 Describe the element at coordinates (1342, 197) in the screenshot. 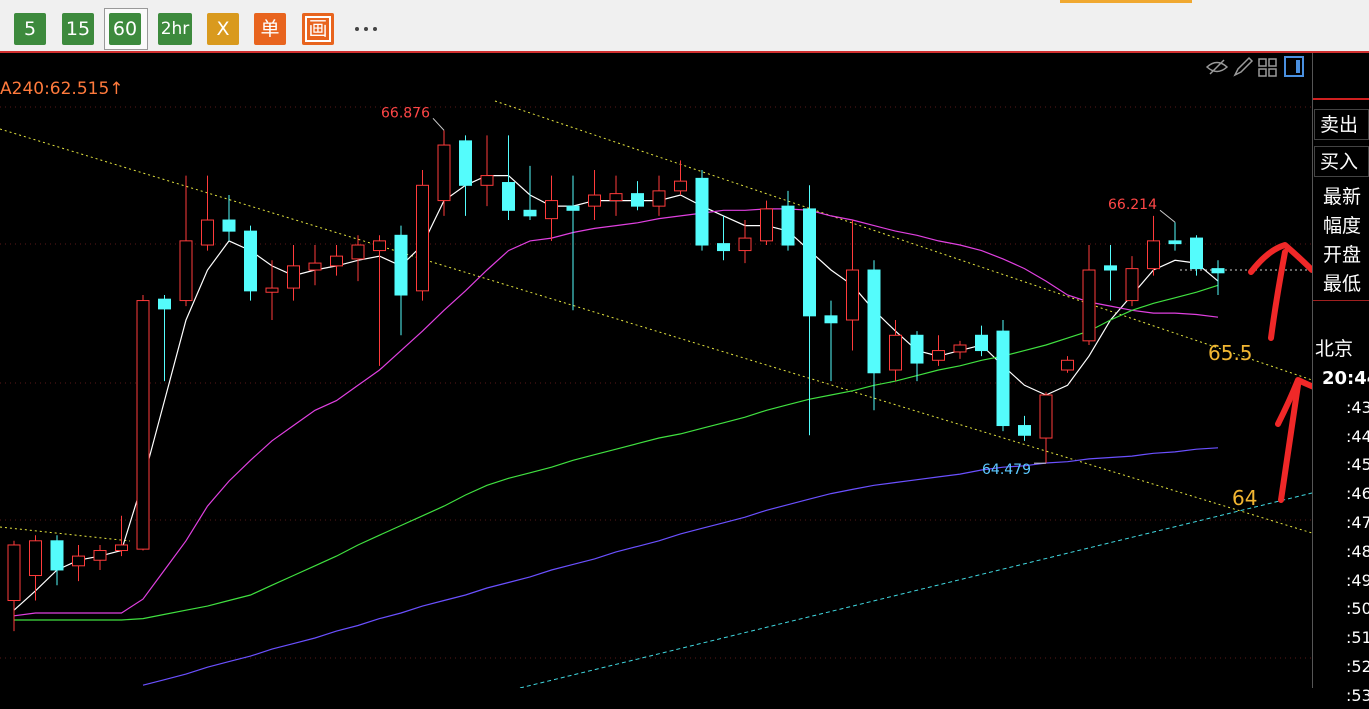

I see `quote-field: 最新` at that location.